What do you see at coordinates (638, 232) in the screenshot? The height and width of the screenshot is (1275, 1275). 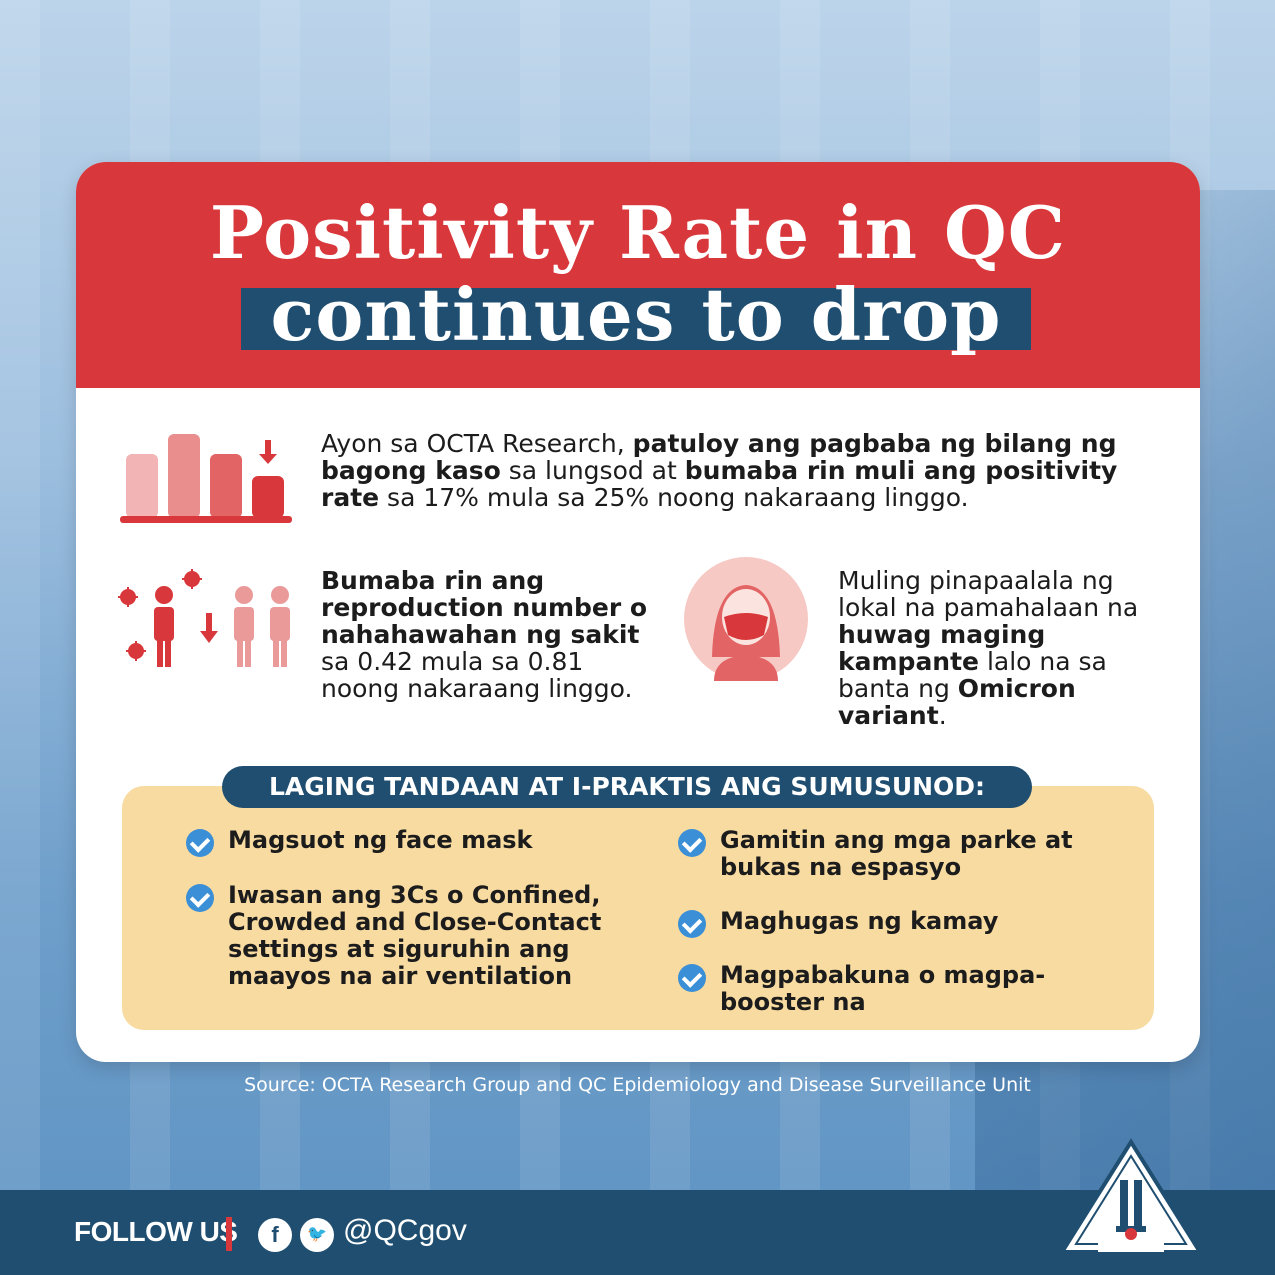 I see `title-line-1: Positivity Rate in QC` at bounding box center [638, 232].